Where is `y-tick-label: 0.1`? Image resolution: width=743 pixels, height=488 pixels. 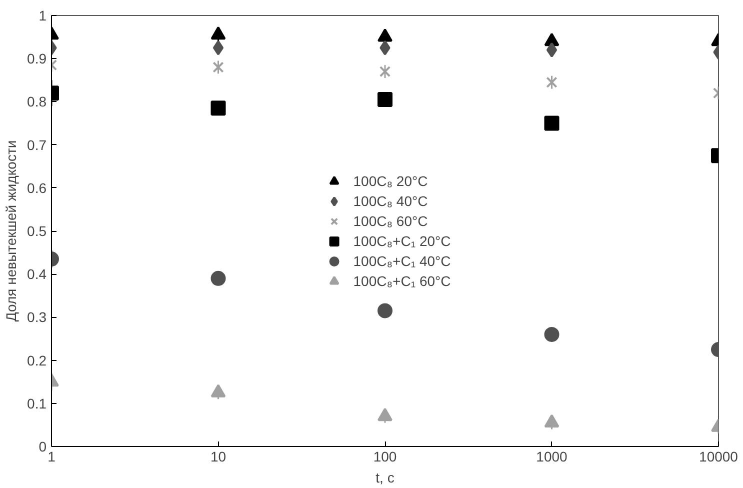
y-tick-label: 0.1 is located at coordinates (37, 403).